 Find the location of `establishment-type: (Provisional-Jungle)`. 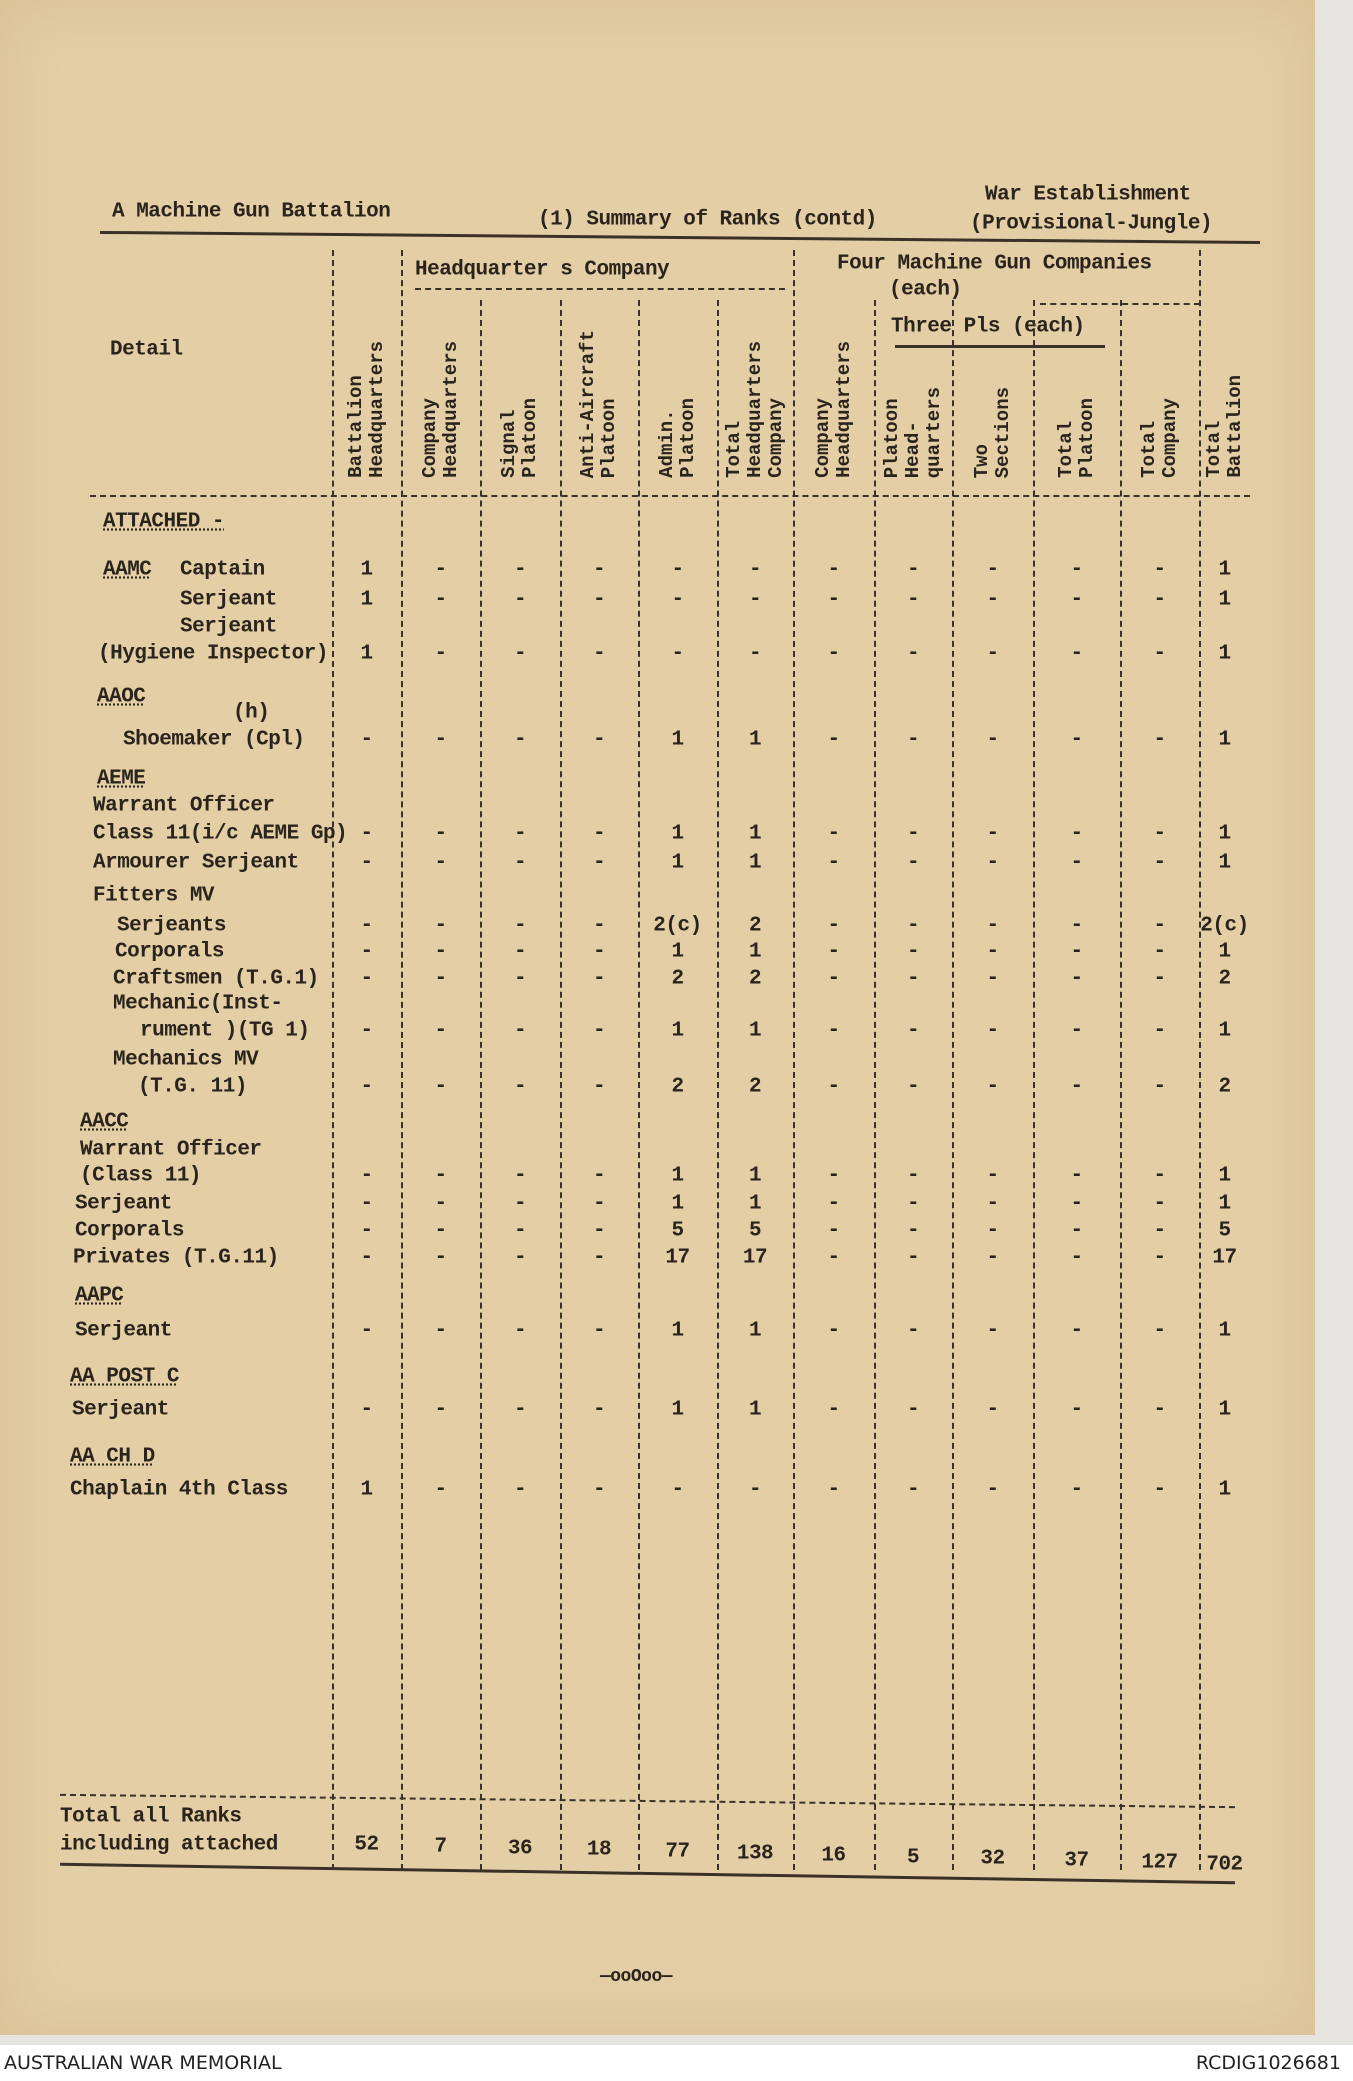

establishment-type: (Provisional-Jungle) is located at coordinates (1091, 224).